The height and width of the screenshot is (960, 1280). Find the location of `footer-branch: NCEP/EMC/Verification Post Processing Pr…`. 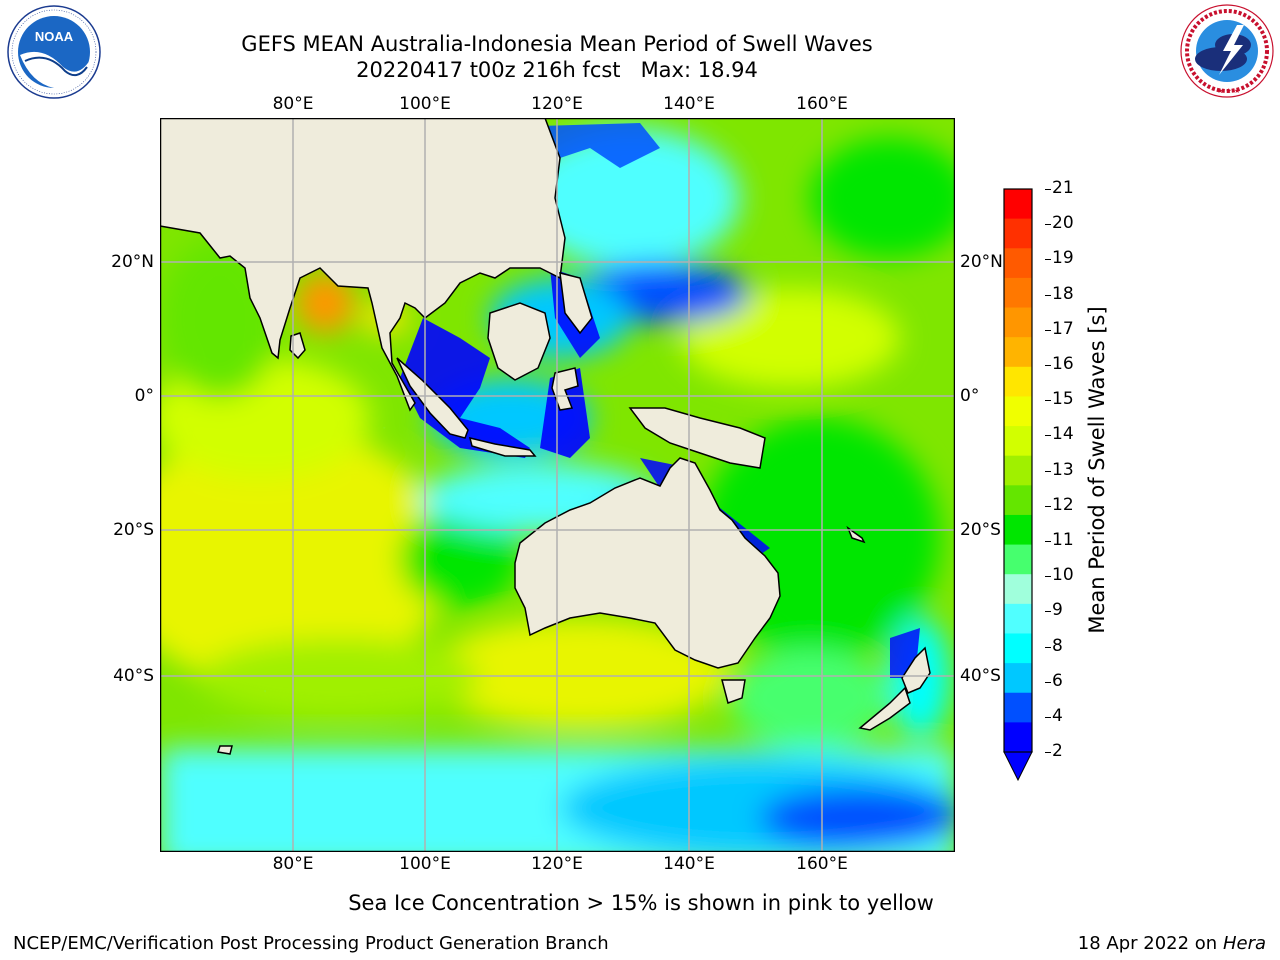

footer-branch: NCEP/EMC/Verification Post Processing Pr… is located at coordinates (311, 943).